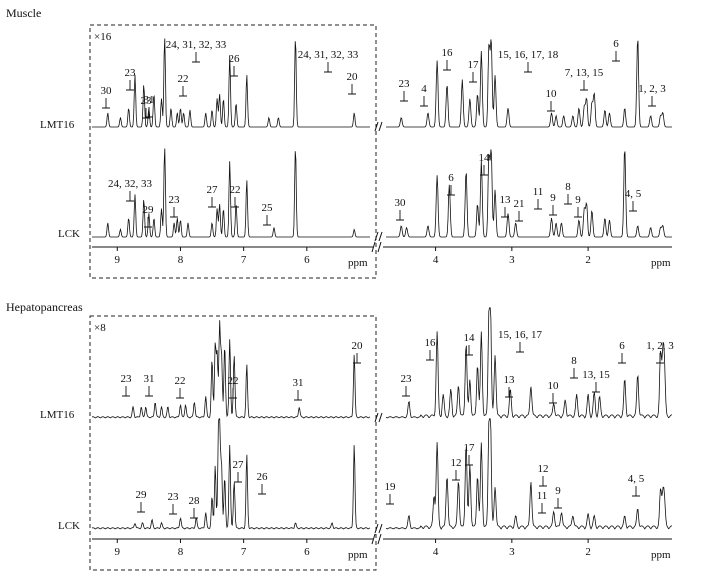  I want to click on panel-title: Muscle, so click(23, 13).